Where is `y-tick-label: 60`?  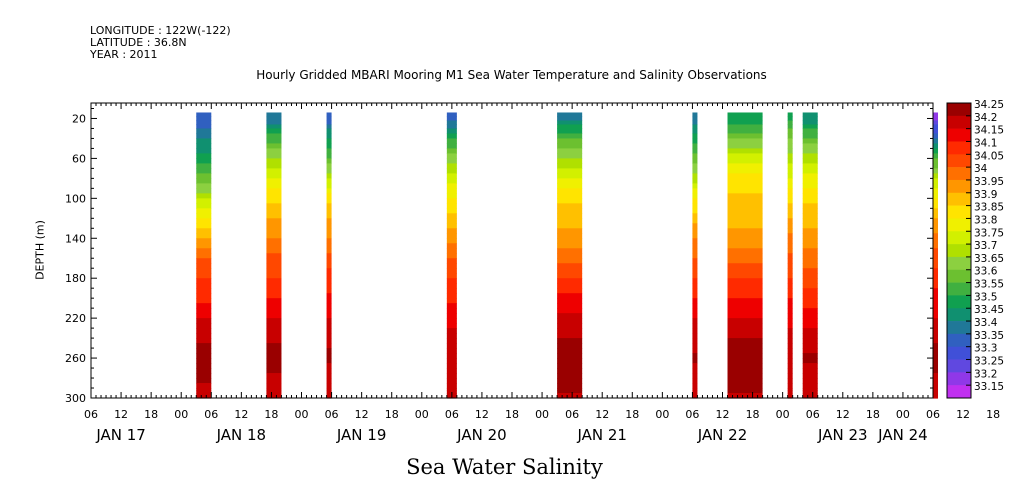
y-tick-label: 60 is located at coordinates (79, 158).